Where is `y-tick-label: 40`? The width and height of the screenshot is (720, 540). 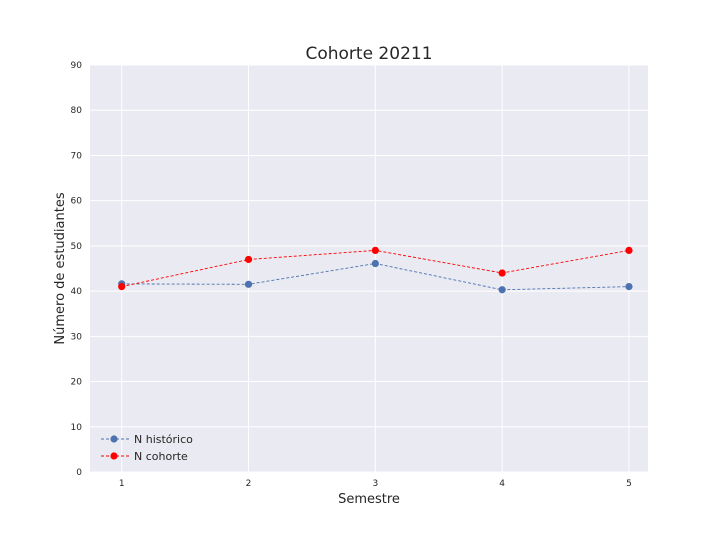
y-tick-label: 40 is located at coordinates (77, 292).